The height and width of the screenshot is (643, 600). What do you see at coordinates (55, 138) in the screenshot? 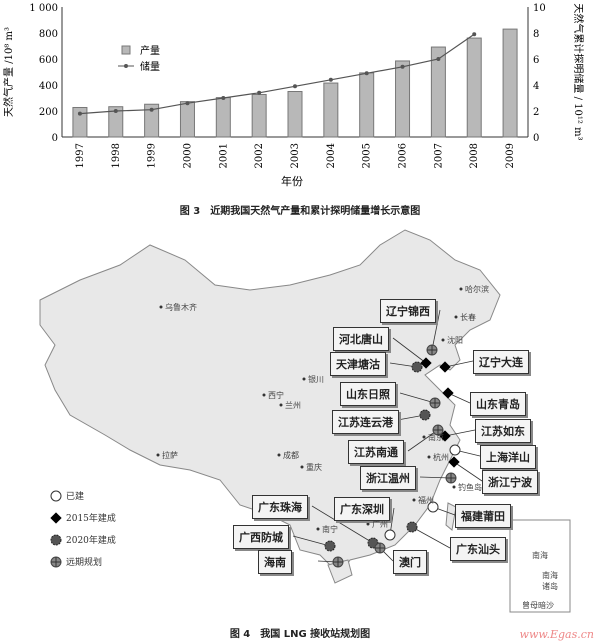
I see `y-tick-label: 0` at bounding box center [55, 138].